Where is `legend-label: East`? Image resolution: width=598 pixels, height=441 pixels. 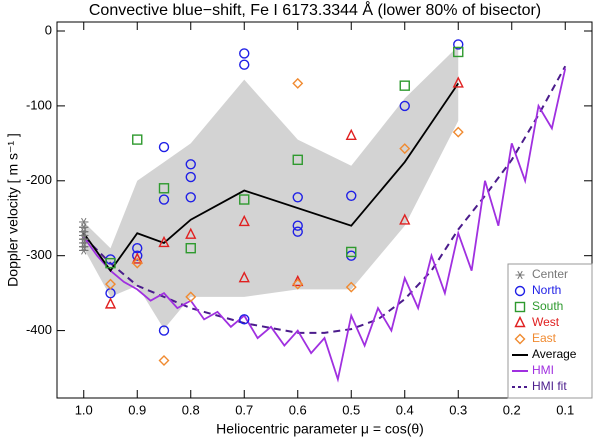
legend-label: East is located at coordinates (544, 338).